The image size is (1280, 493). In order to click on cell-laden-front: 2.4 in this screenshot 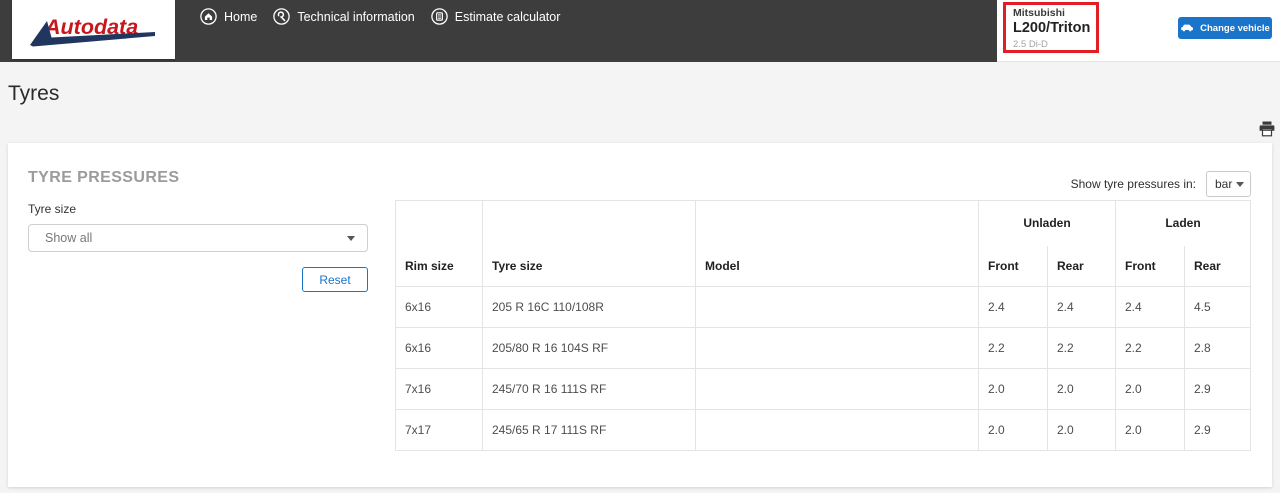, I will do `click(1150, 307)`.